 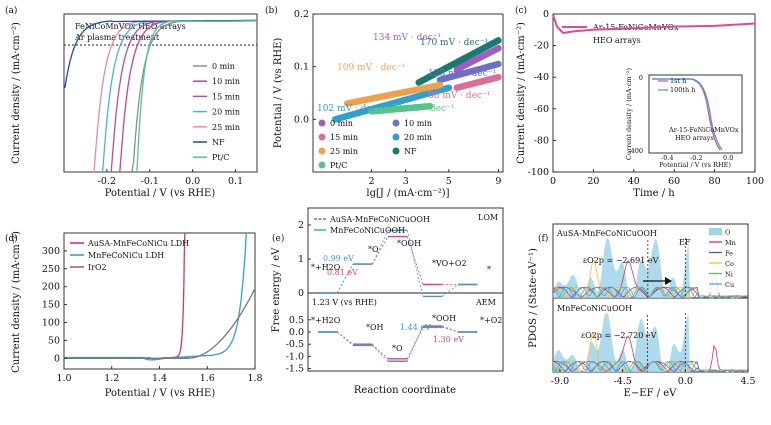 I want to click on panel-b-y-label: Potential / V (vs RHE), so click(x=278, y=93).